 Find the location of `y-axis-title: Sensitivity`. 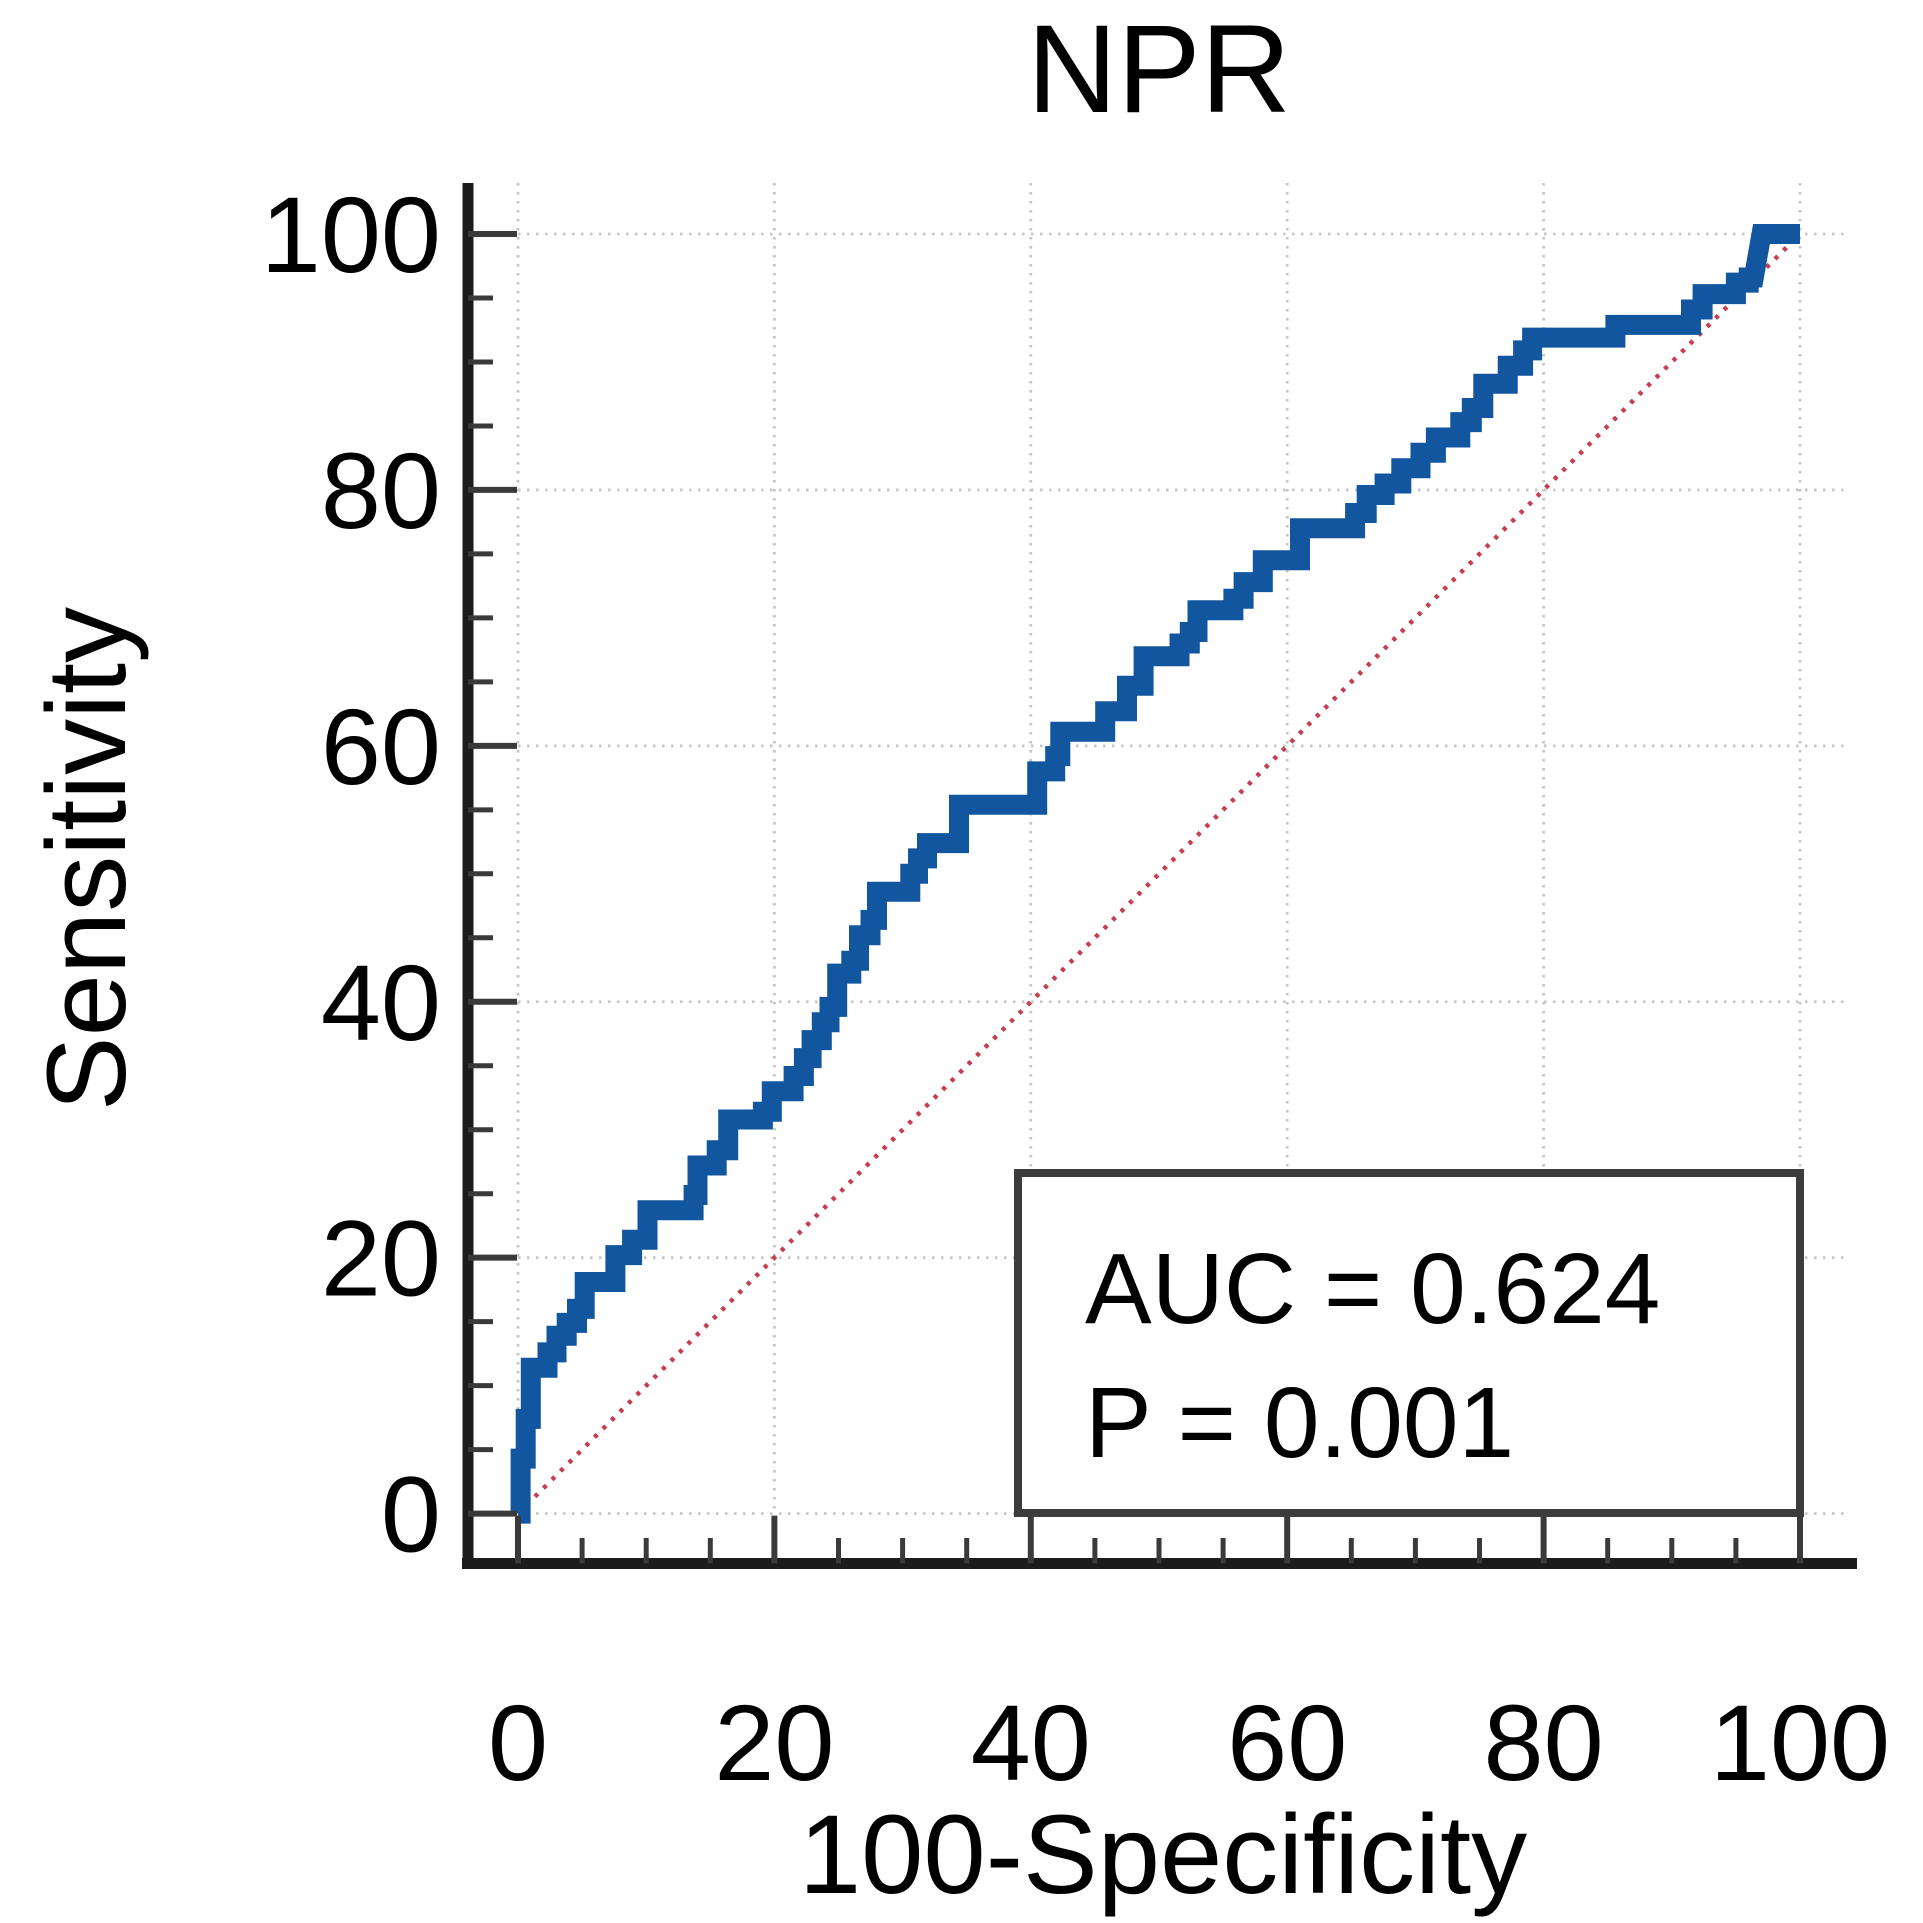

y-axis-title: Sensitivity is located at coordinates (86, 859).